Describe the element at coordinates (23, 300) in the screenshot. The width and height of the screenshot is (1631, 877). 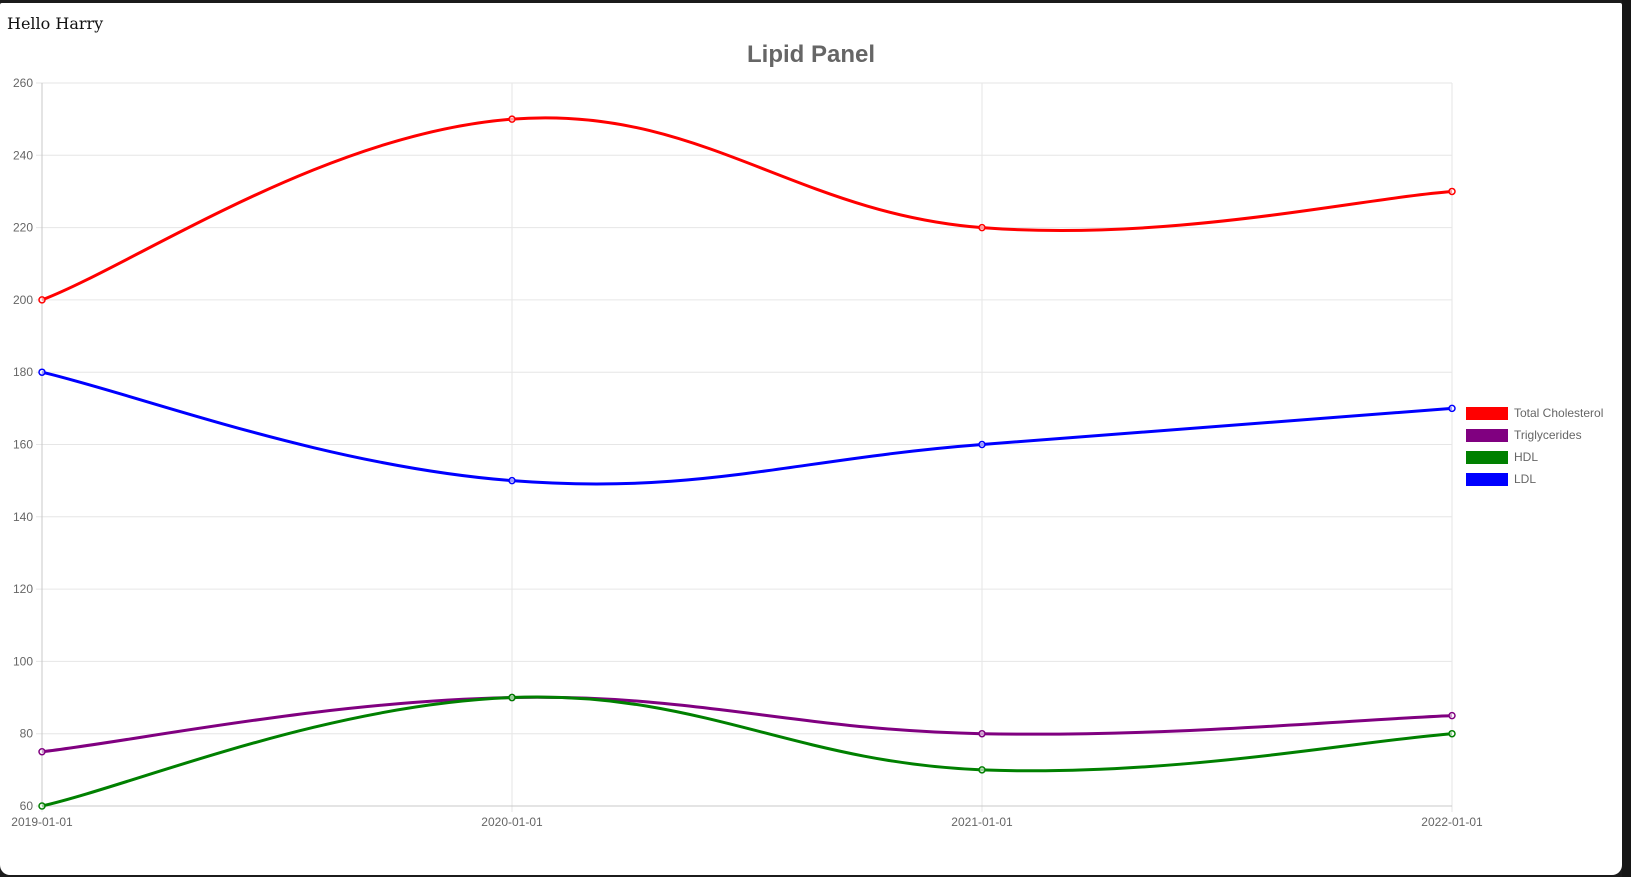
I see `y-tick-label: 200` at that location.